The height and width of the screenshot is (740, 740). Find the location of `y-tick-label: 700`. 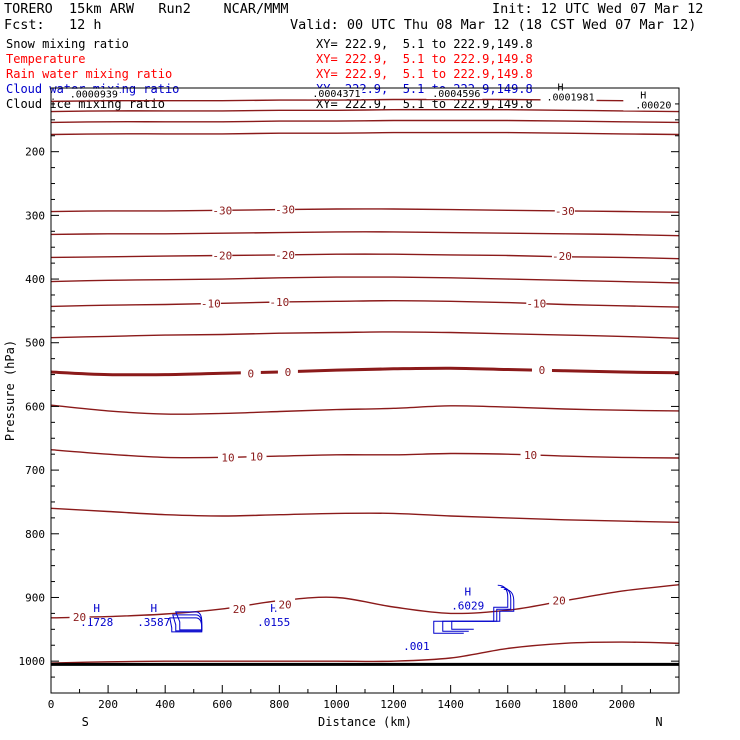

y-tick-label: 700 is located at coordinates (35, 470).